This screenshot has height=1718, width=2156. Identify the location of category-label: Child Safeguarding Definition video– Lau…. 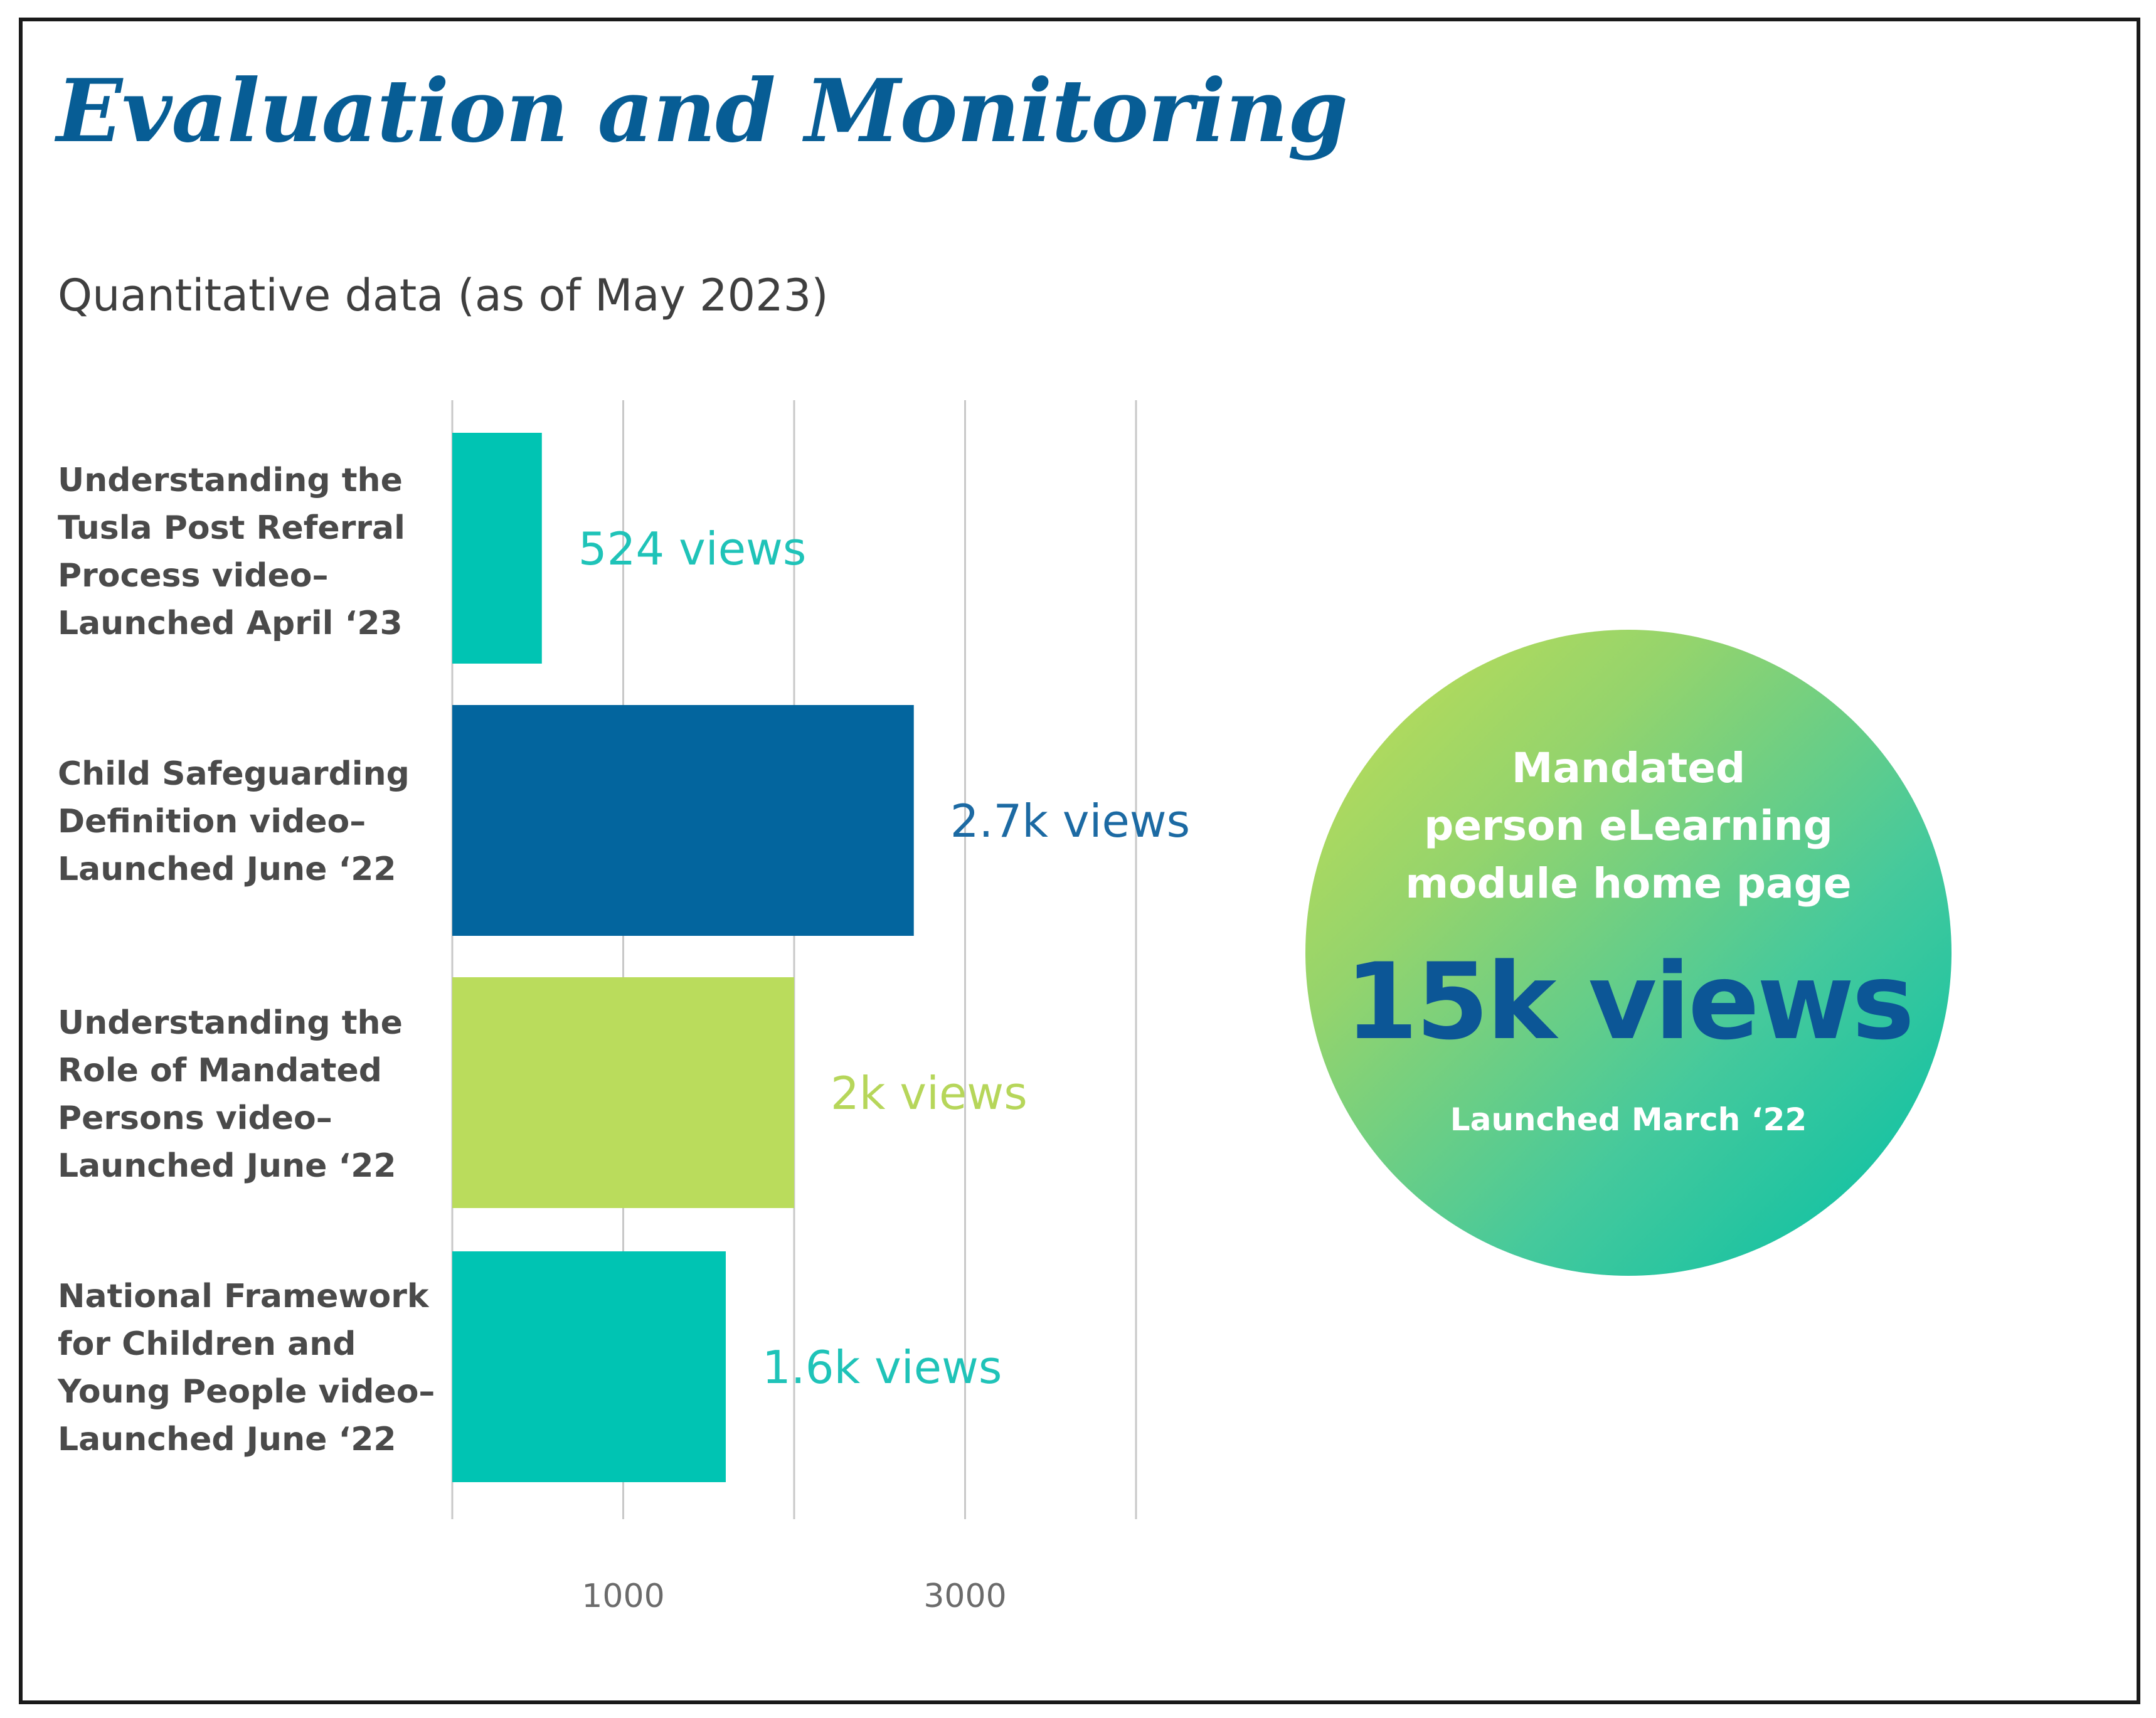
(234, 822).